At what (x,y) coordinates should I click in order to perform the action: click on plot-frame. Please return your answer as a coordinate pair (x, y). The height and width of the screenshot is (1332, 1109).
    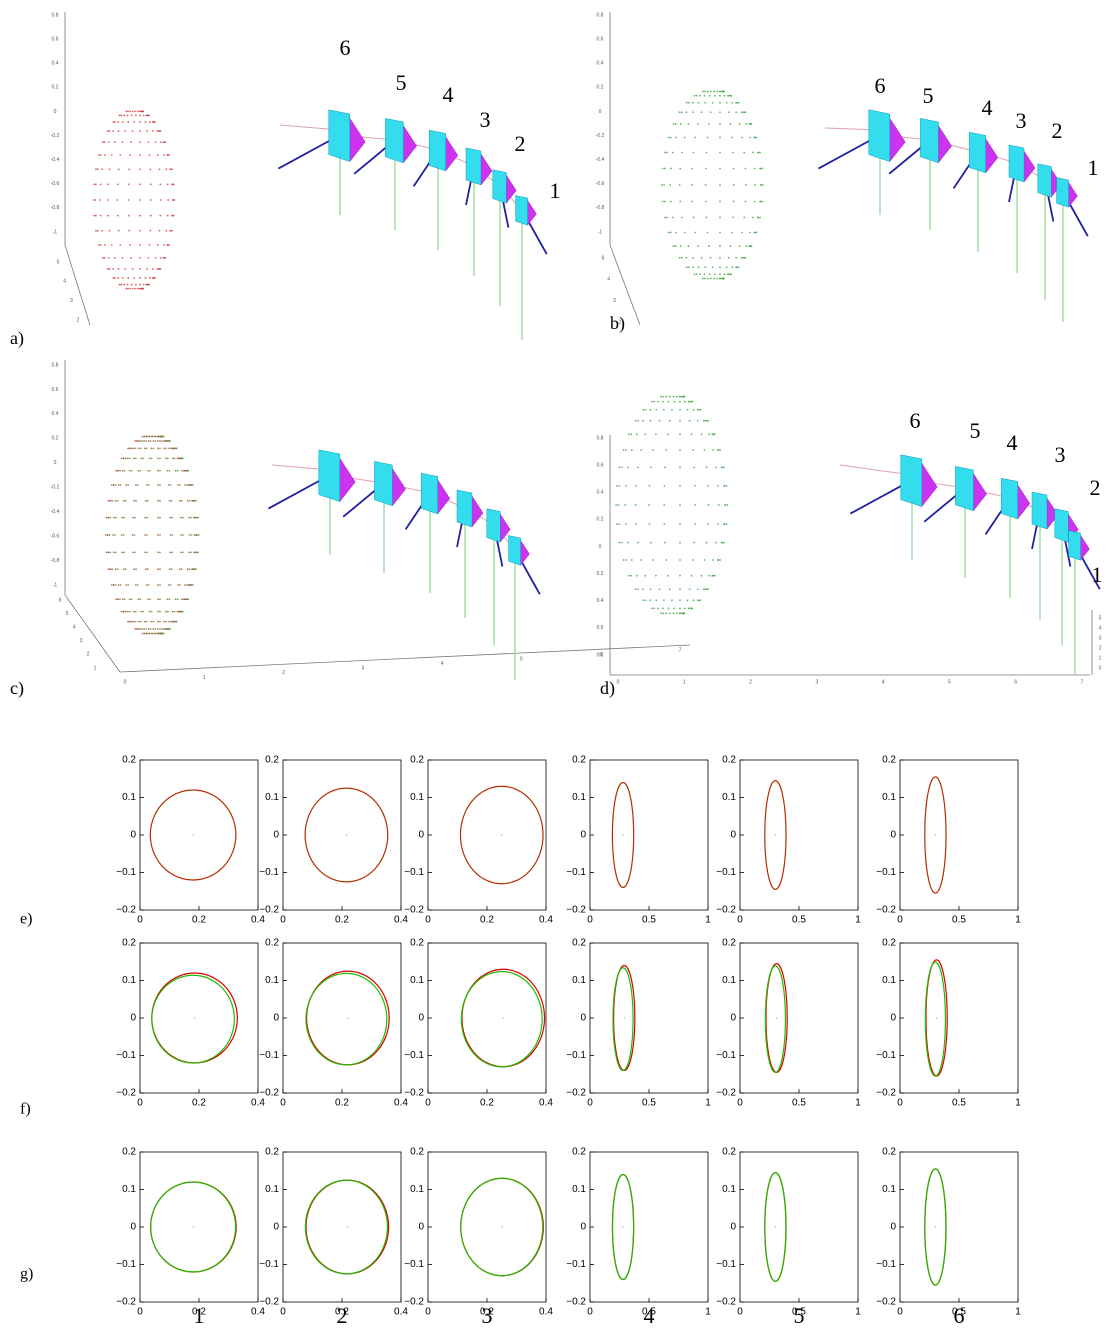
    Looking at the image, I should click on (649, 1227).